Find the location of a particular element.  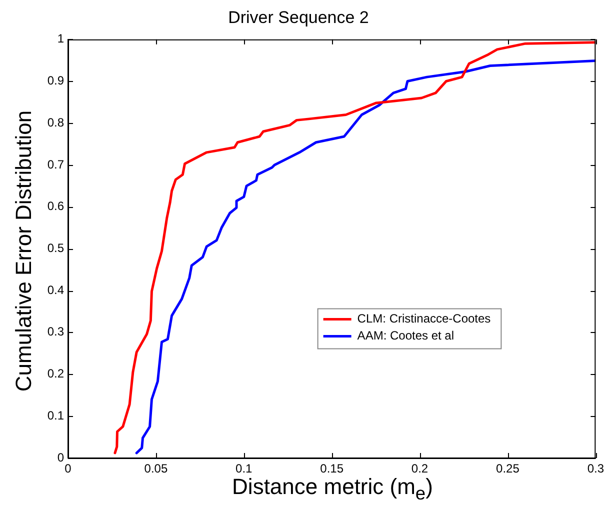

legend-label: AAM: Cootes et al is located at coordinates (405, 335).